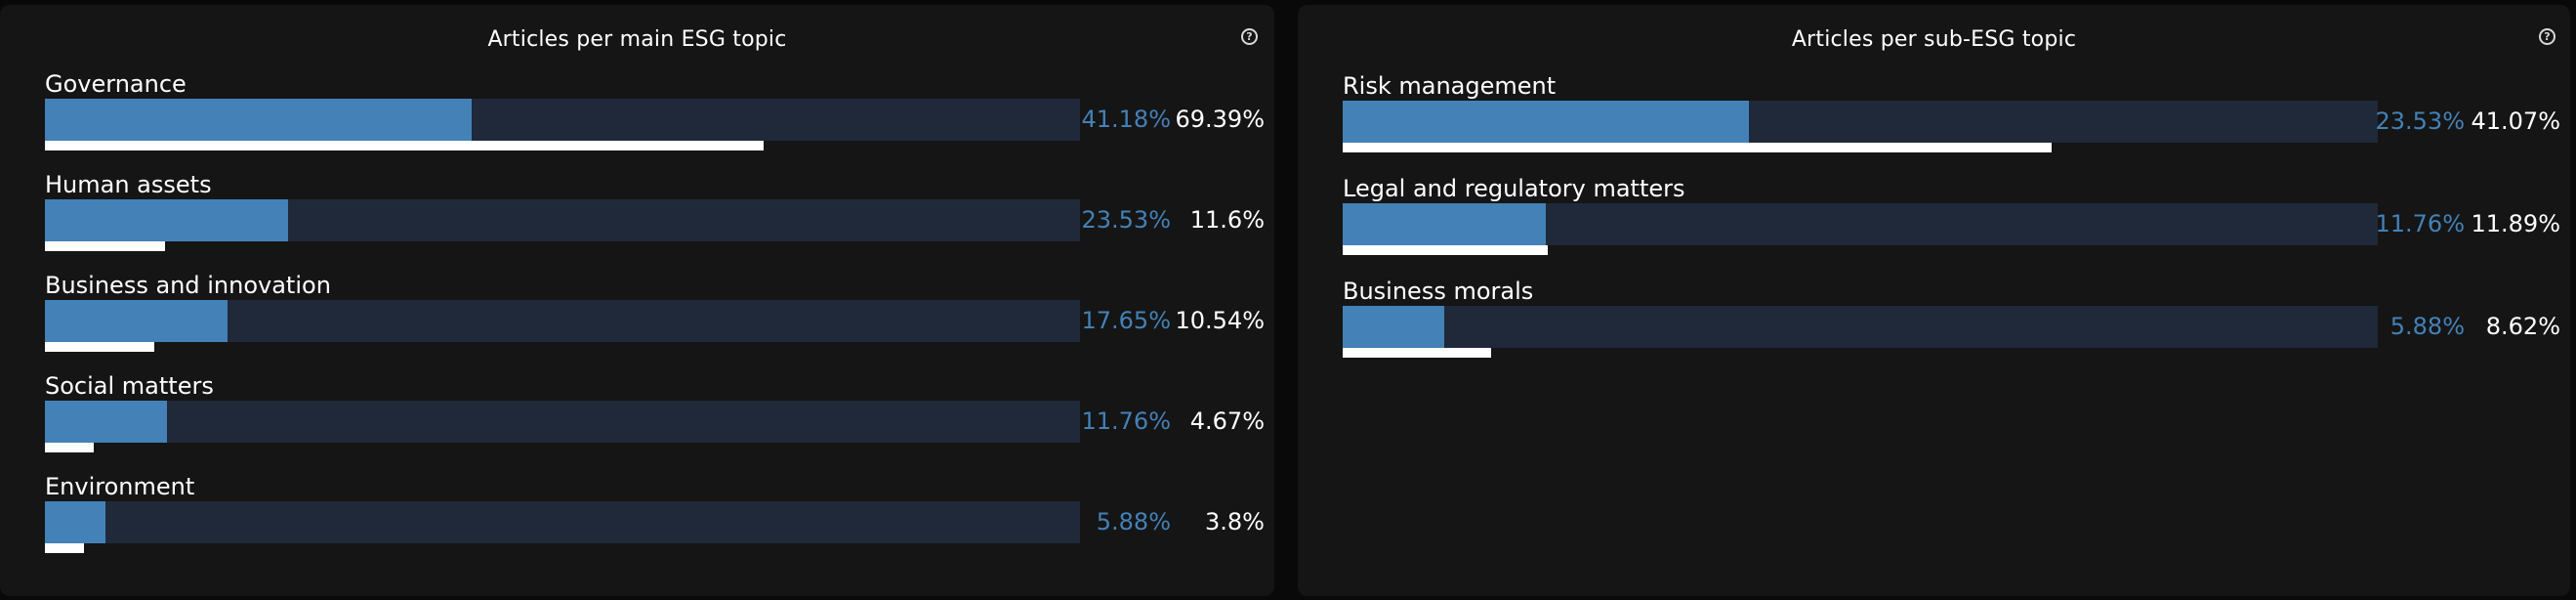  I want to click on bar-category-label: Environment, so click(120, 486).